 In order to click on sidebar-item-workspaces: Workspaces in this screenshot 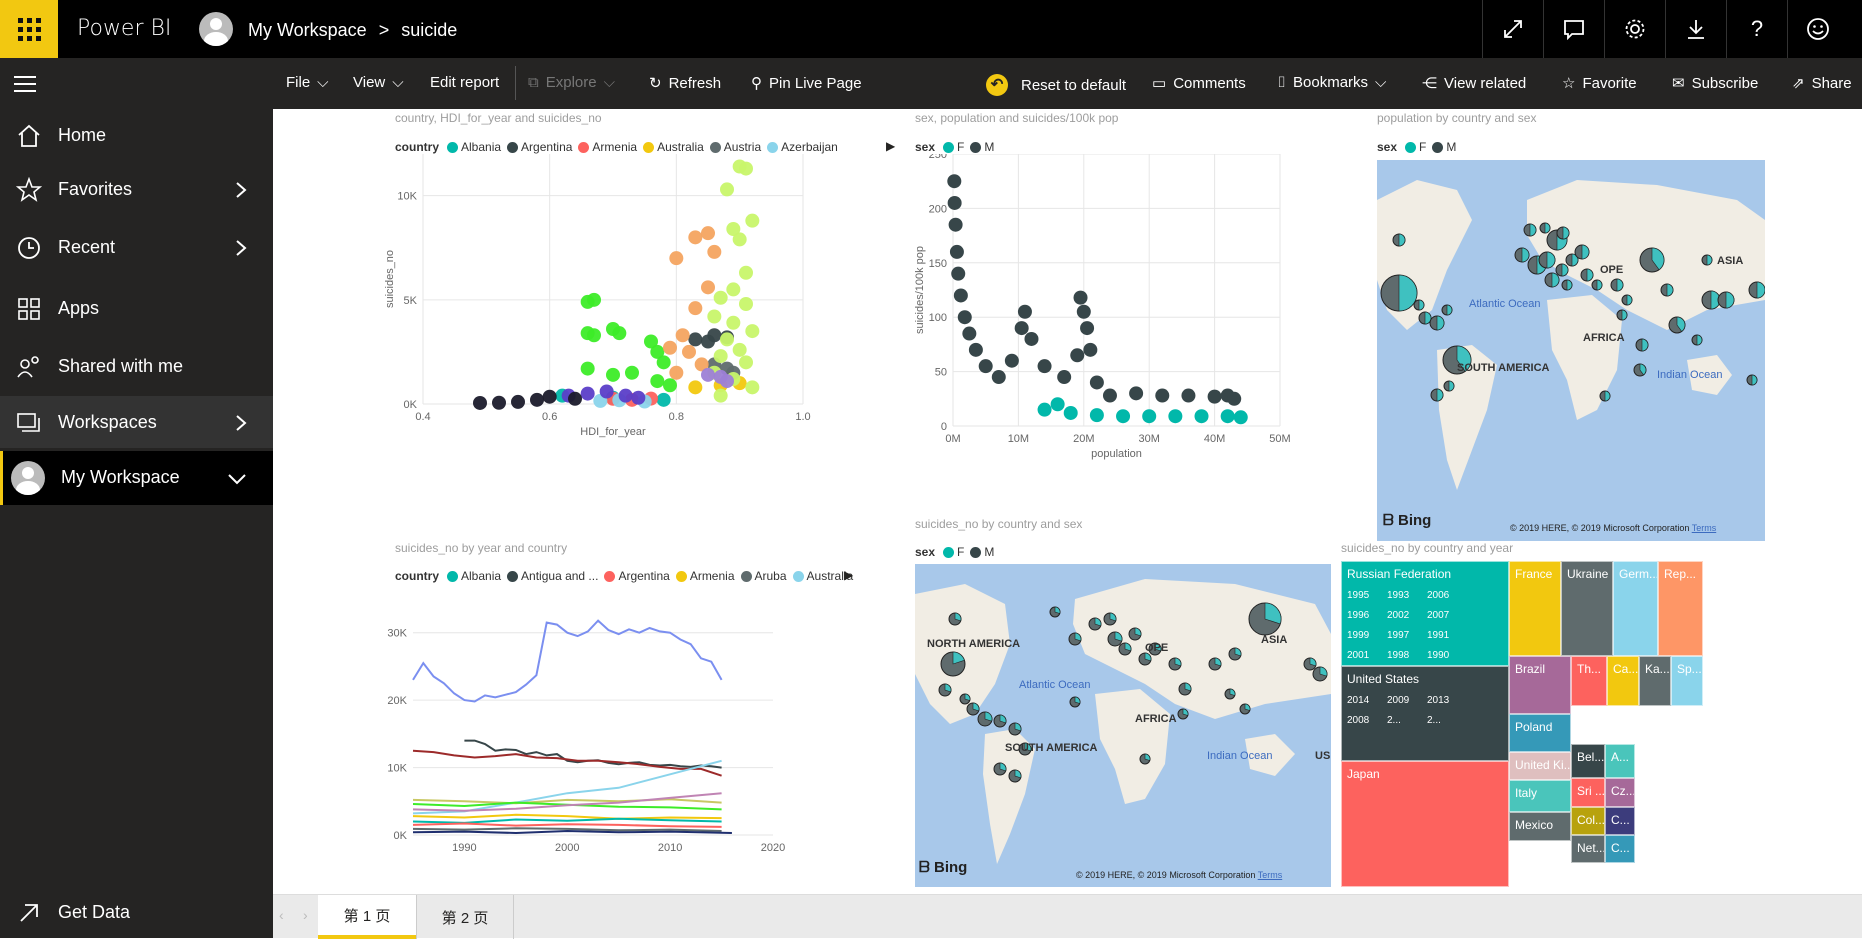, I will do `click(136, 422)`.